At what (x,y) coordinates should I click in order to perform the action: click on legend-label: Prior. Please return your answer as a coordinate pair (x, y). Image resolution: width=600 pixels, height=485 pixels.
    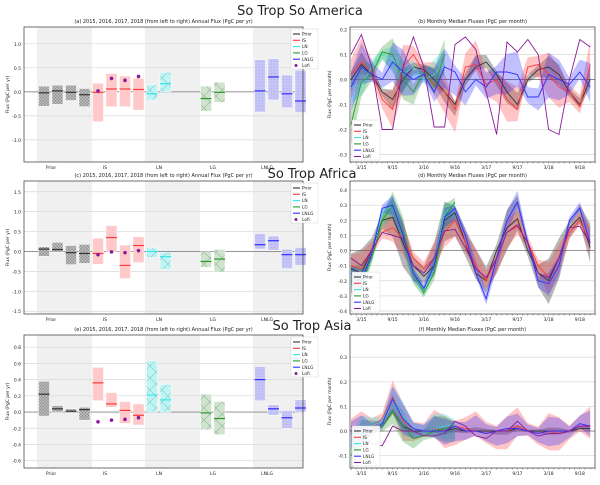
    Looking at the image, I should click on (307, 189).